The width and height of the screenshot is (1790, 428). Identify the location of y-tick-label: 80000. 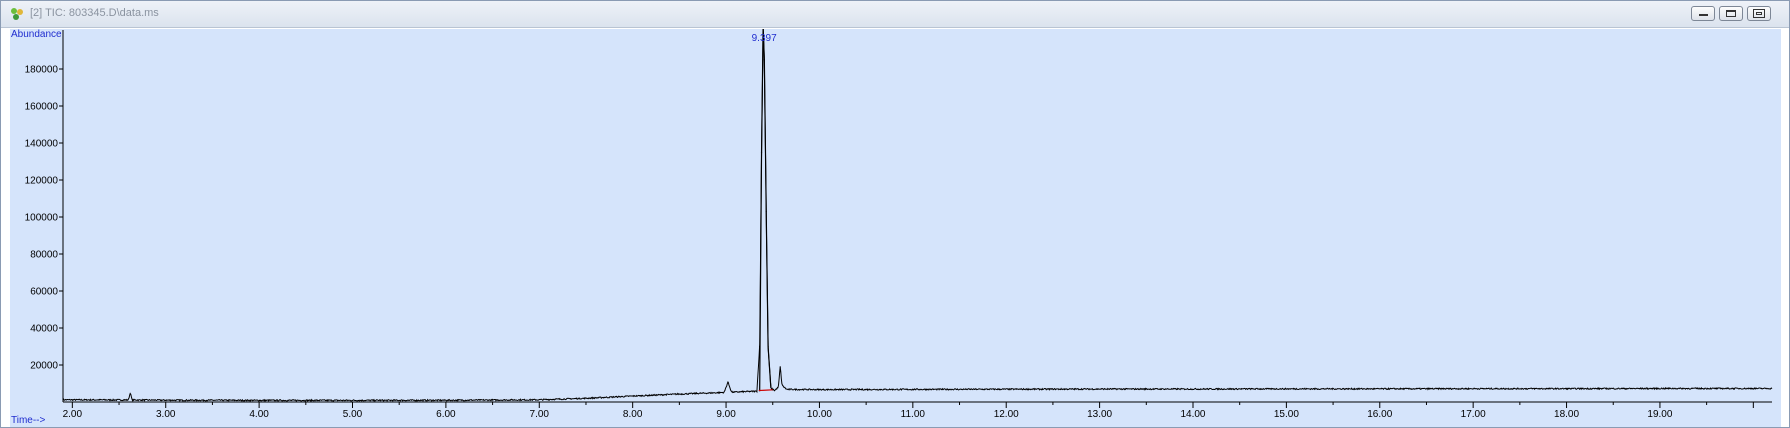
(44, 255).